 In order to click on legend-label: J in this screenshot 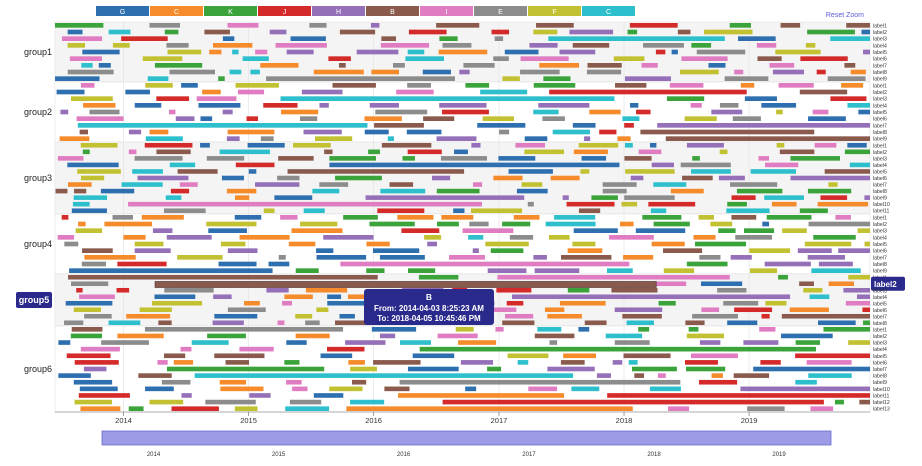, I will do `click(285, 12)`.